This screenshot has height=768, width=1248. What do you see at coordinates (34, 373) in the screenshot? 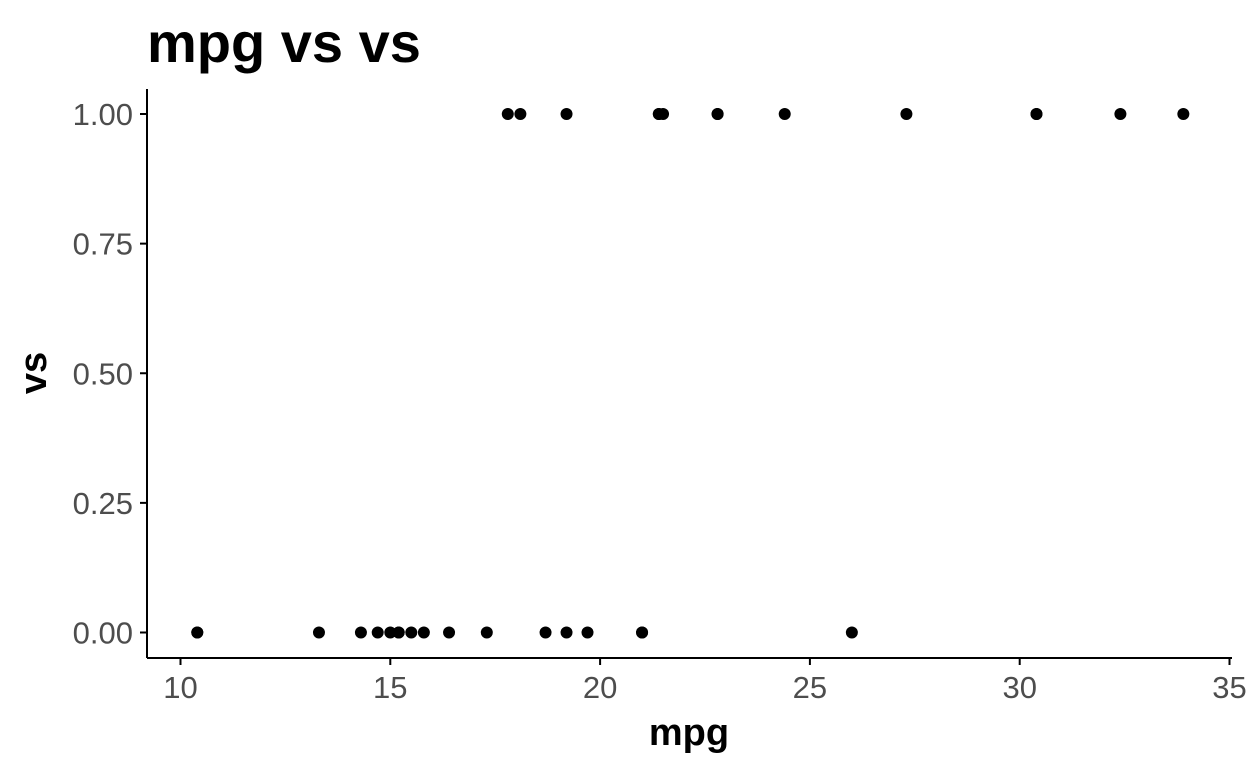
I see `y-axis-title: vs` at bounding box center [34, 373].